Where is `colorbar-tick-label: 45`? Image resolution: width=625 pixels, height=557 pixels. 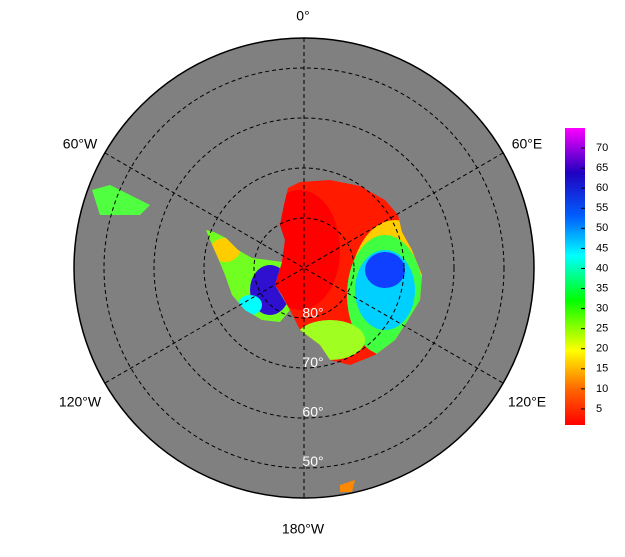
colorbar-tick-label: 45 is located at coordinates (602, 248).